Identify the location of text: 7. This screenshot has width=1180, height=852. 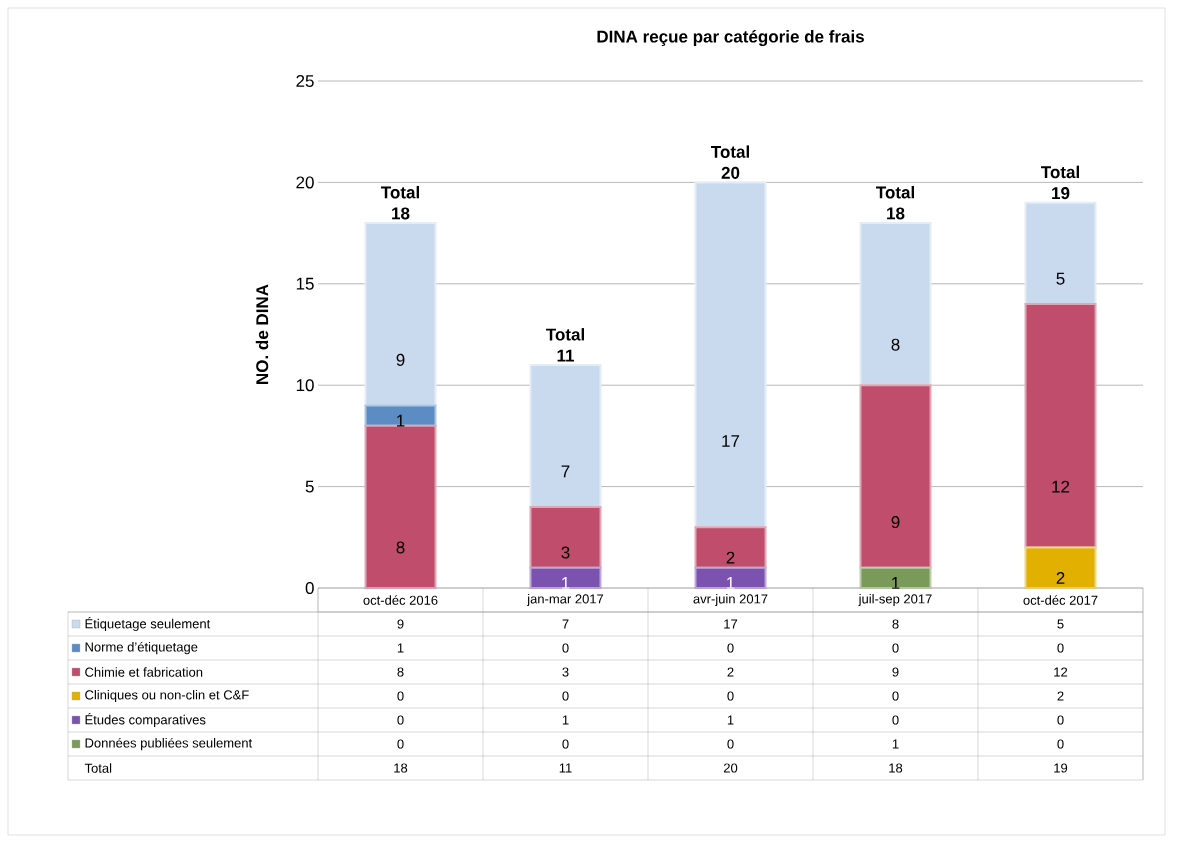
(565, 471).